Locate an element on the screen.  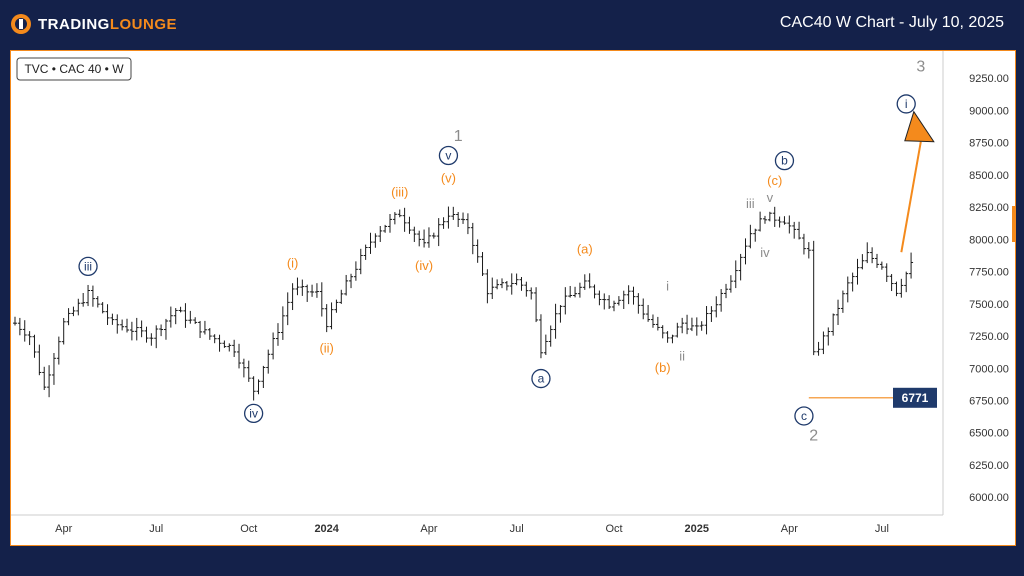
price-tick-label: 8250.00 is located at coordinates (989, 208).